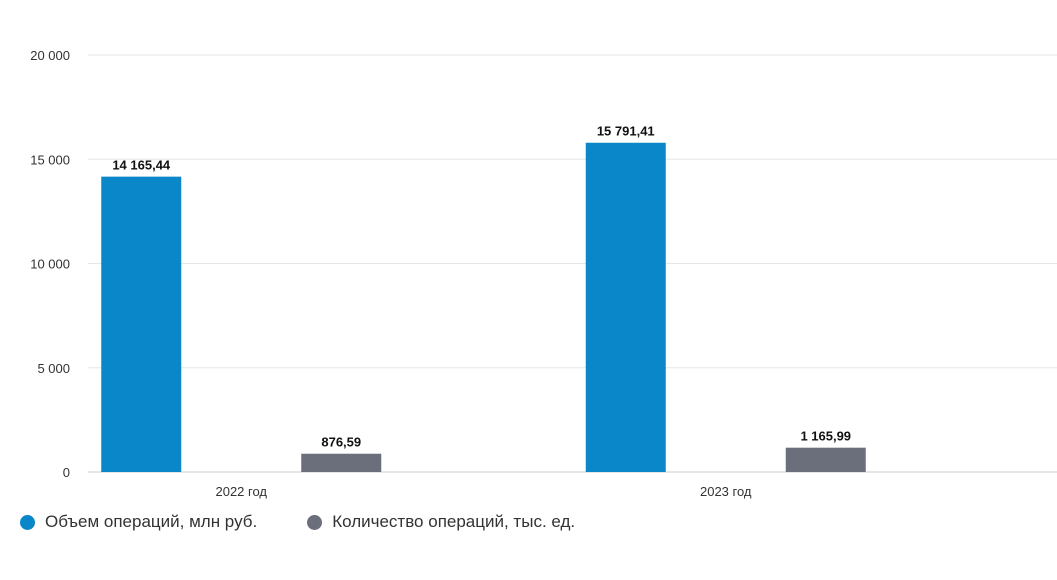 Image resolution: width=1057 pixels, height=580 pixels. Describe the element at coordinates (241, 491) in the screenshot. I see `x-category-label: 2022 год` at that location.